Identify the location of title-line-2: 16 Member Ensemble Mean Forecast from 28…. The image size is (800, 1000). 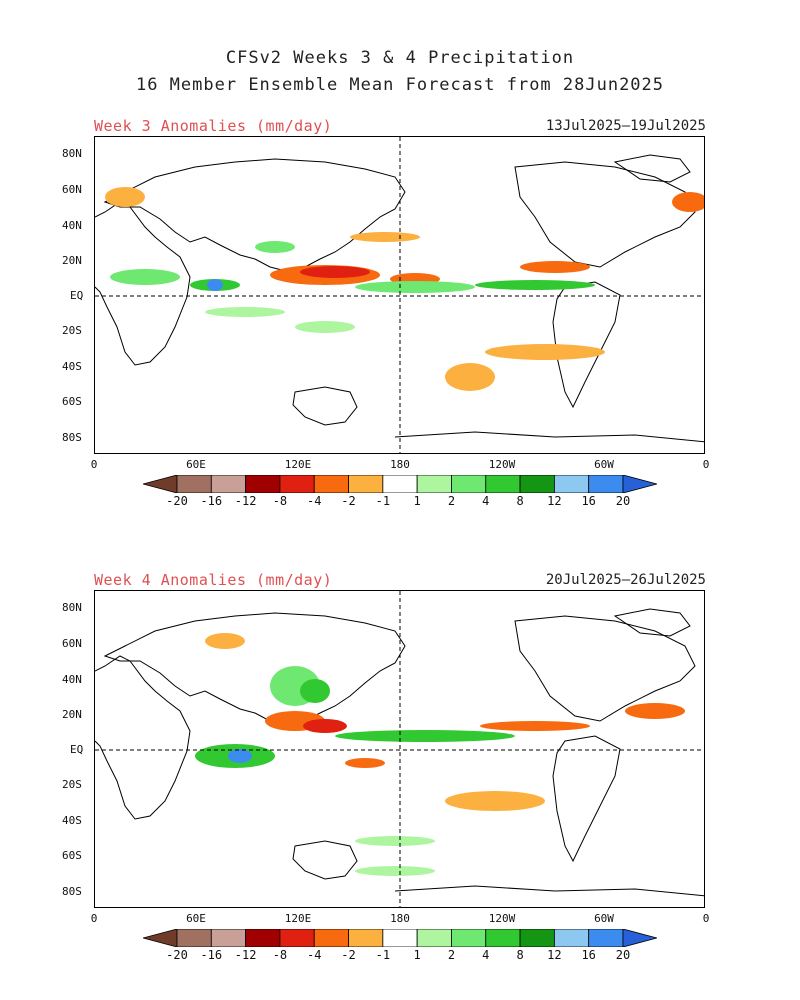
(400, 85).